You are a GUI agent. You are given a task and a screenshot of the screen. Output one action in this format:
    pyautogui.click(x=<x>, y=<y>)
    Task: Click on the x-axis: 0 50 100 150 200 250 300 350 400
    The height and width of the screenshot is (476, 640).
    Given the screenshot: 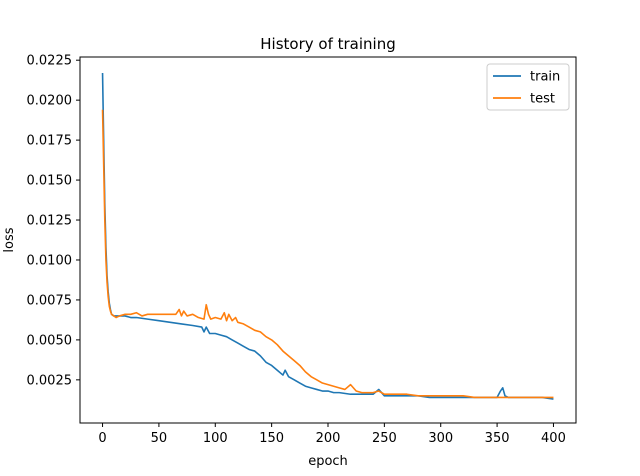 What is the action you would take?
    pyautogui.click(x=332, y=434)
    